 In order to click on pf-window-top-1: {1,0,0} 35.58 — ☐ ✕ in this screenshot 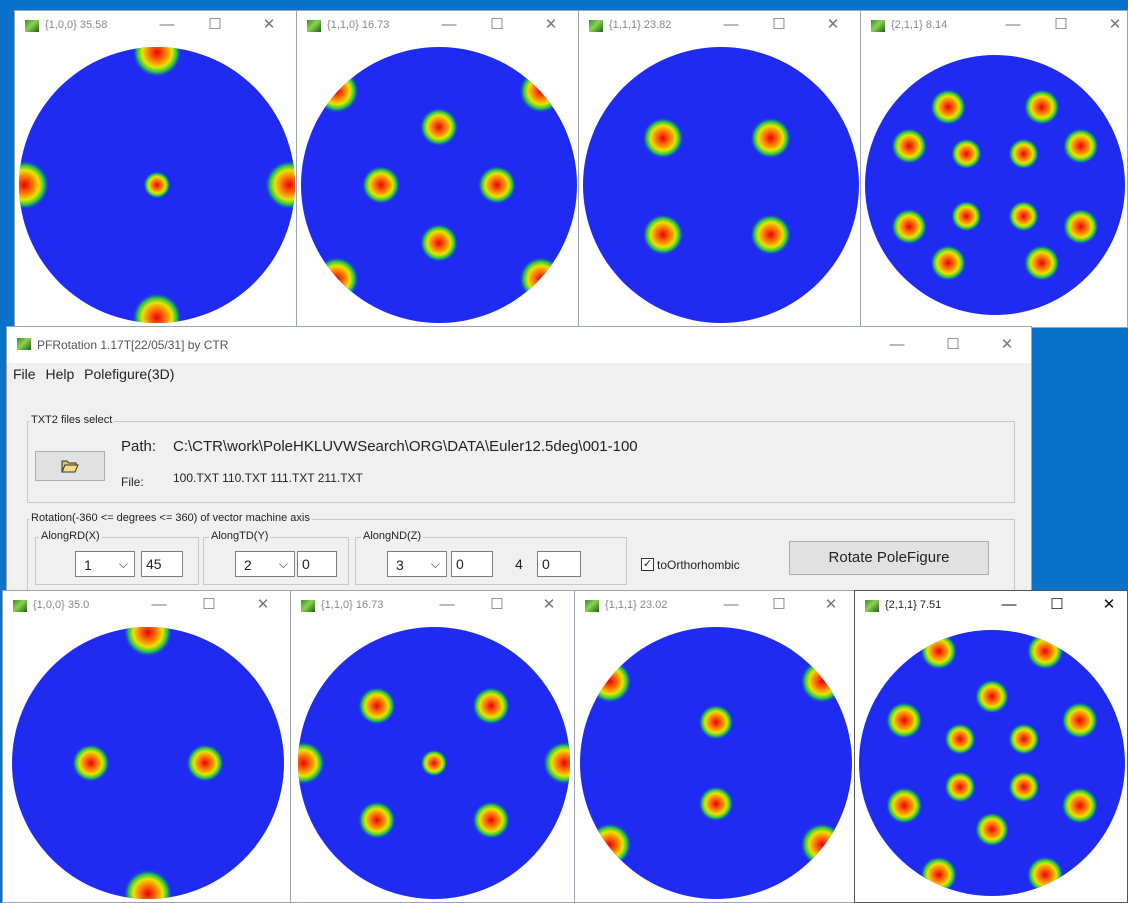, I will do `click(156, 169)`.